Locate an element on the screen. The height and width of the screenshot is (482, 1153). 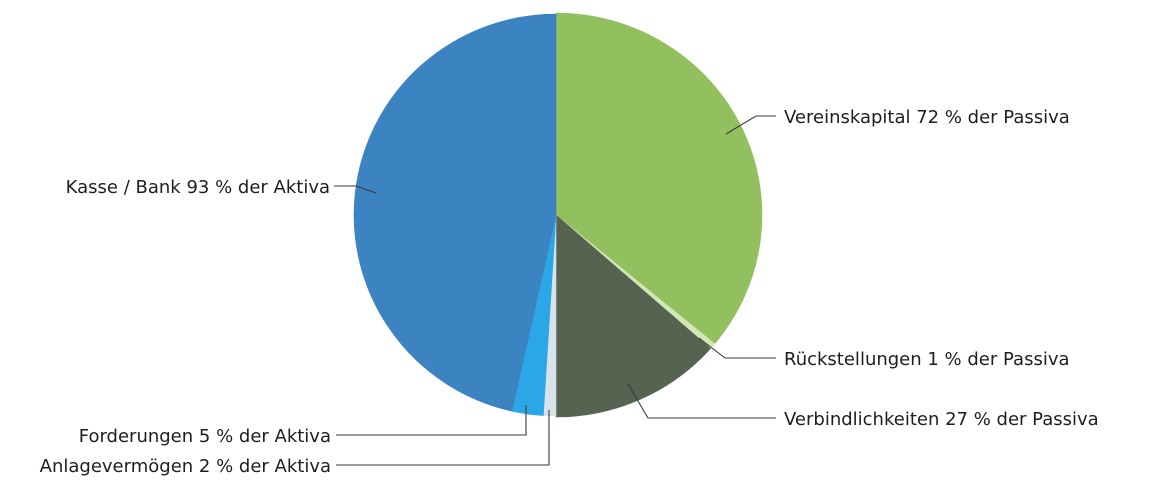
leader-line-vereinskapital is located at coordinates (750, 125).